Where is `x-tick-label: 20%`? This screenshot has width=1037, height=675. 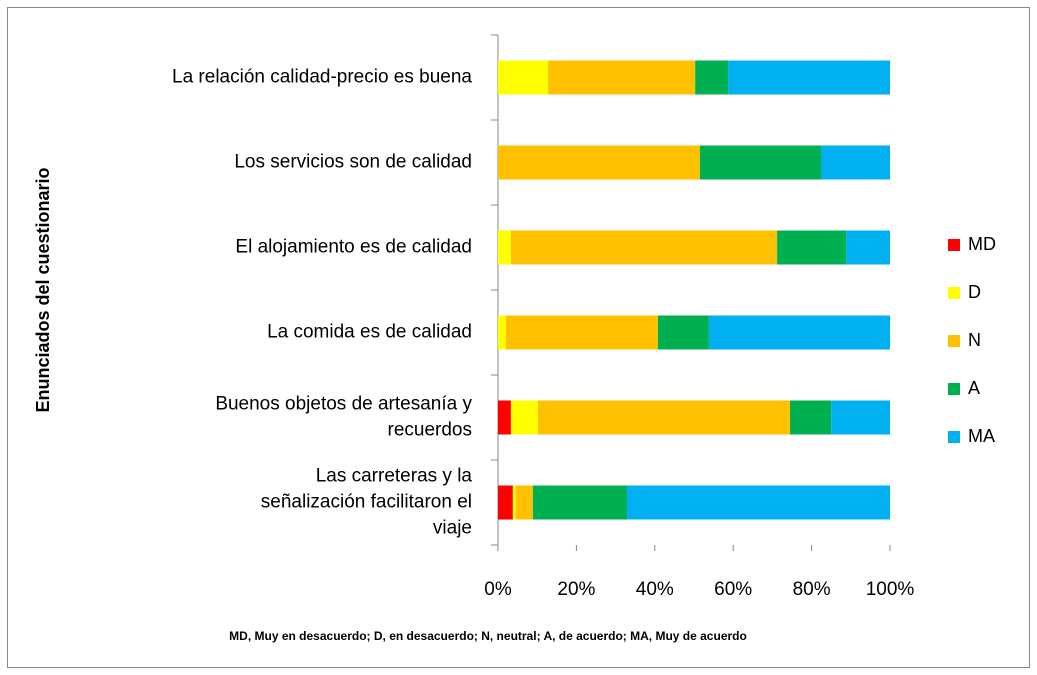
x-tick-label: 20% is located at coordinates (576, 589).